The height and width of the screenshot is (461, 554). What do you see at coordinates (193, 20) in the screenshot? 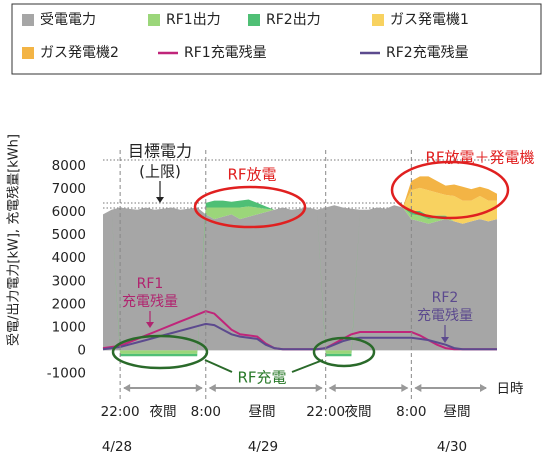
I see `legend-label: RF1出力` at bounding box center [193, 20].